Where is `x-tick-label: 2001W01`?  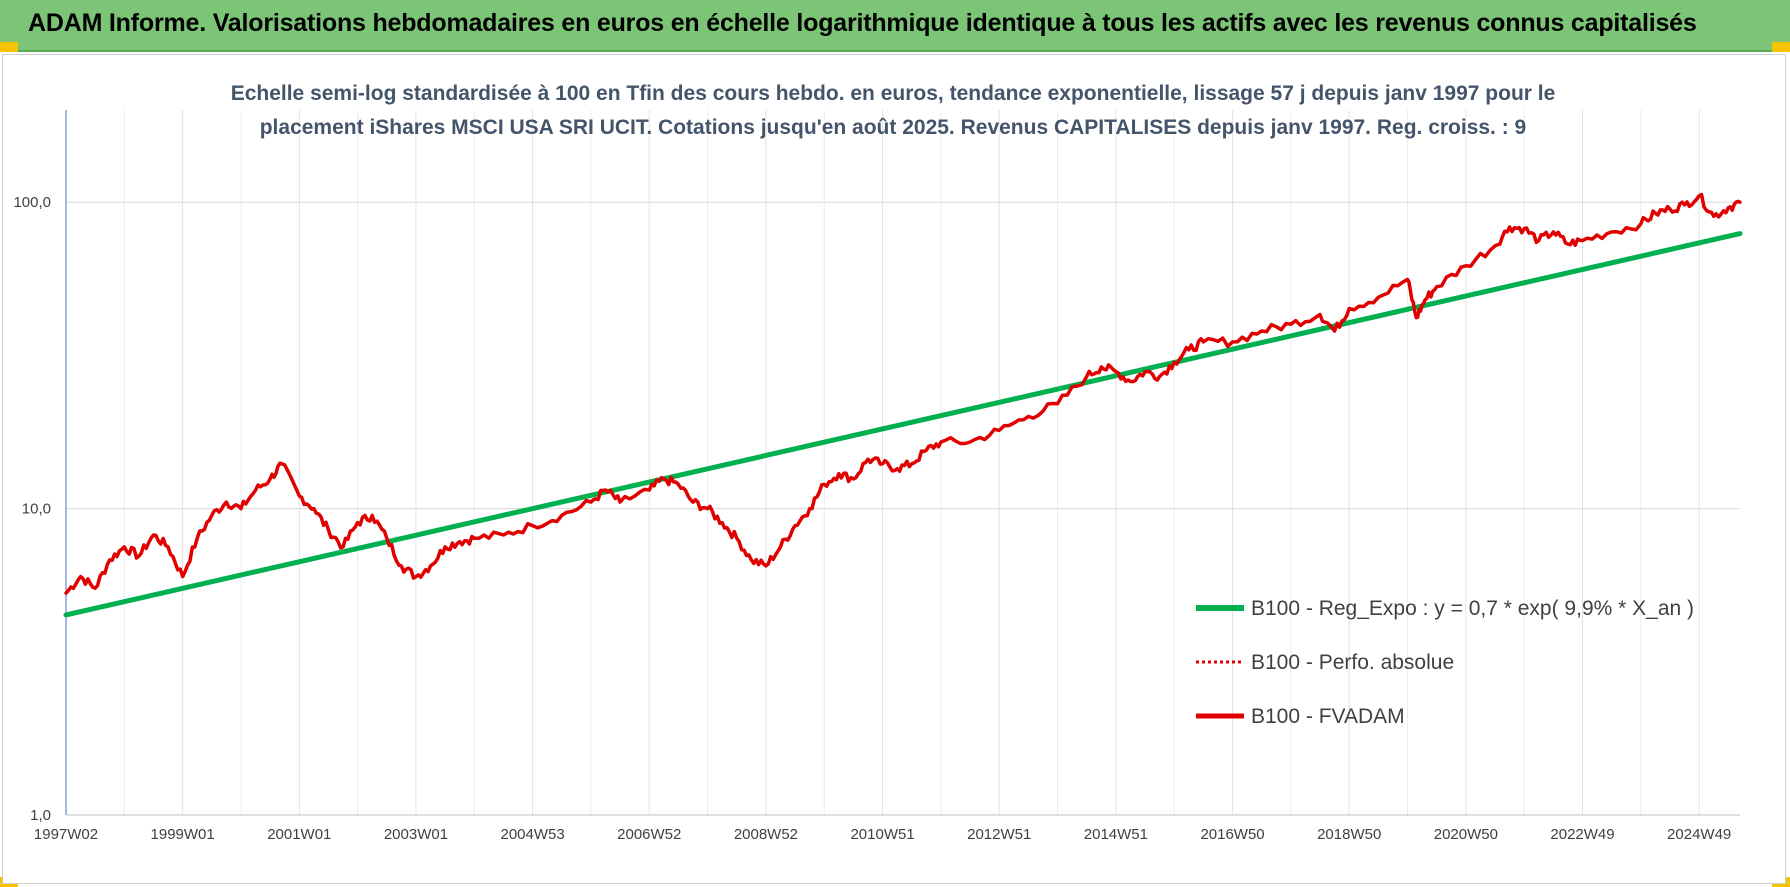 x-tick-label: 2001W01 is located at coordinates (299, 834).